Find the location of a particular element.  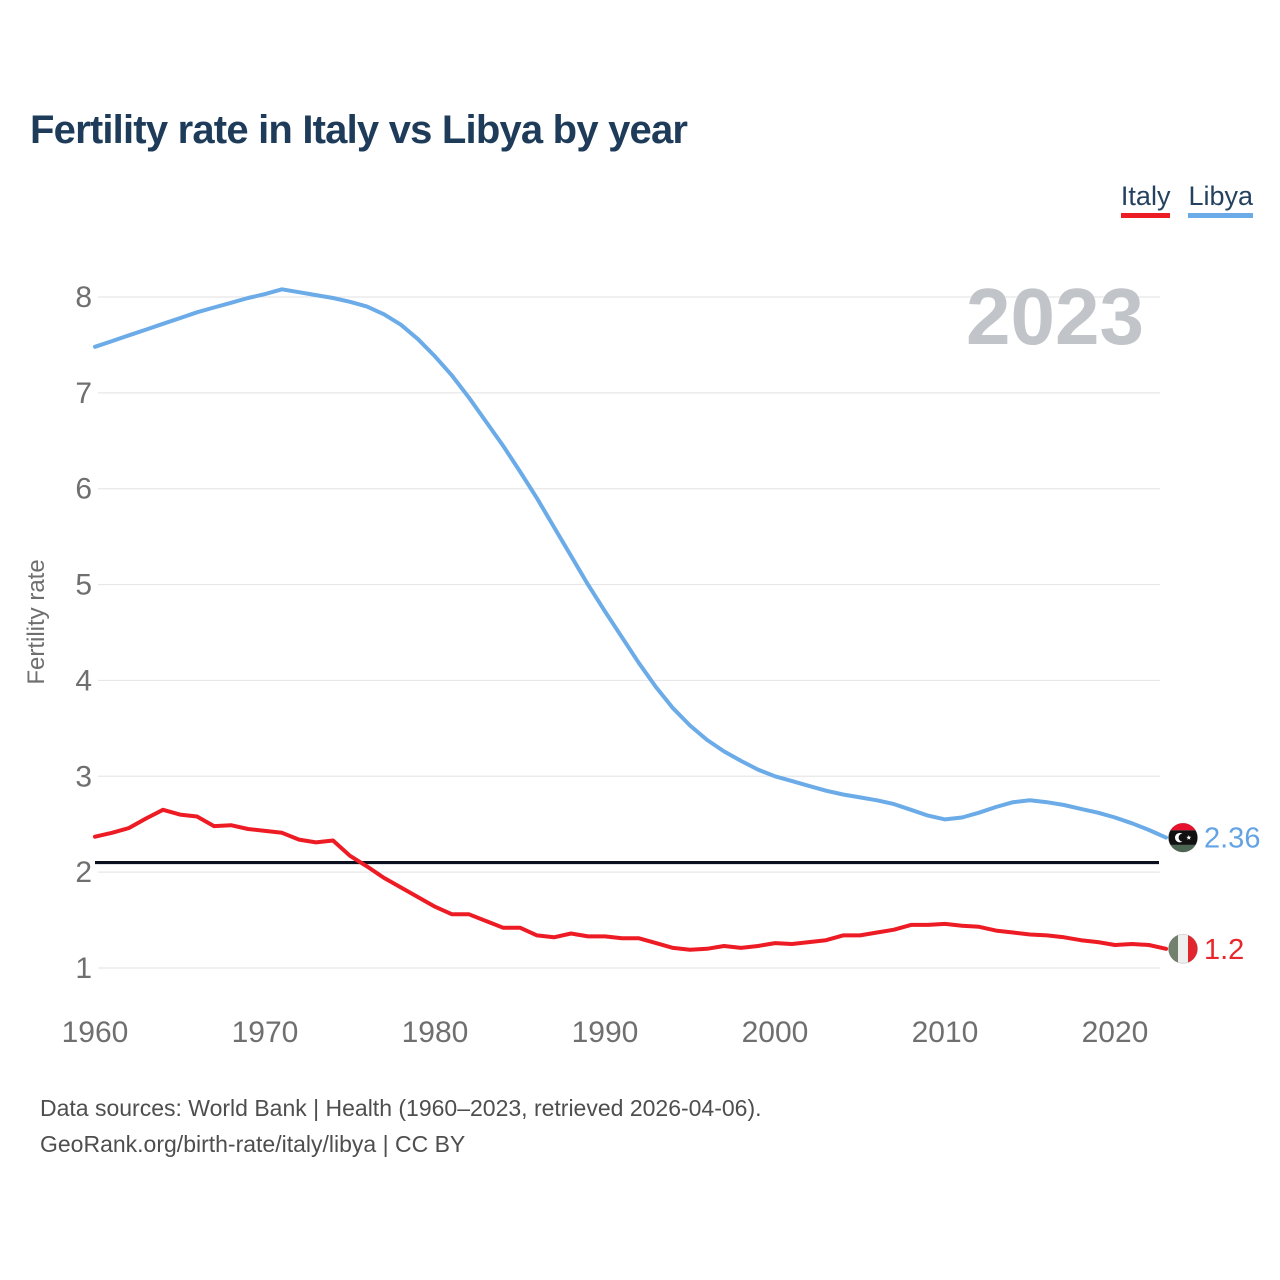

x-tick-1960: 1960 is located at coordinates (95, 1032).